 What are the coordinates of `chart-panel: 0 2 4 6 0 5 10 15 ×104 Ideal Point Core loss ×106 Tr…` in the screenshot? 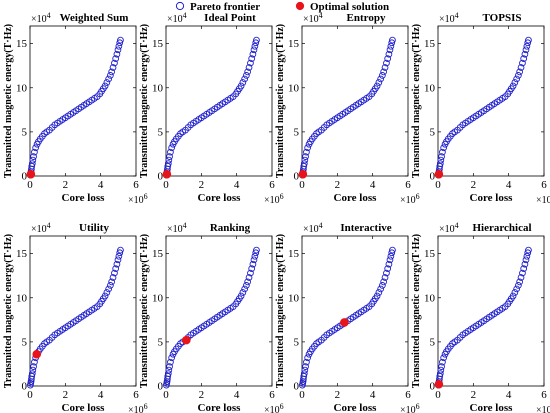 It's located at (211, 108).